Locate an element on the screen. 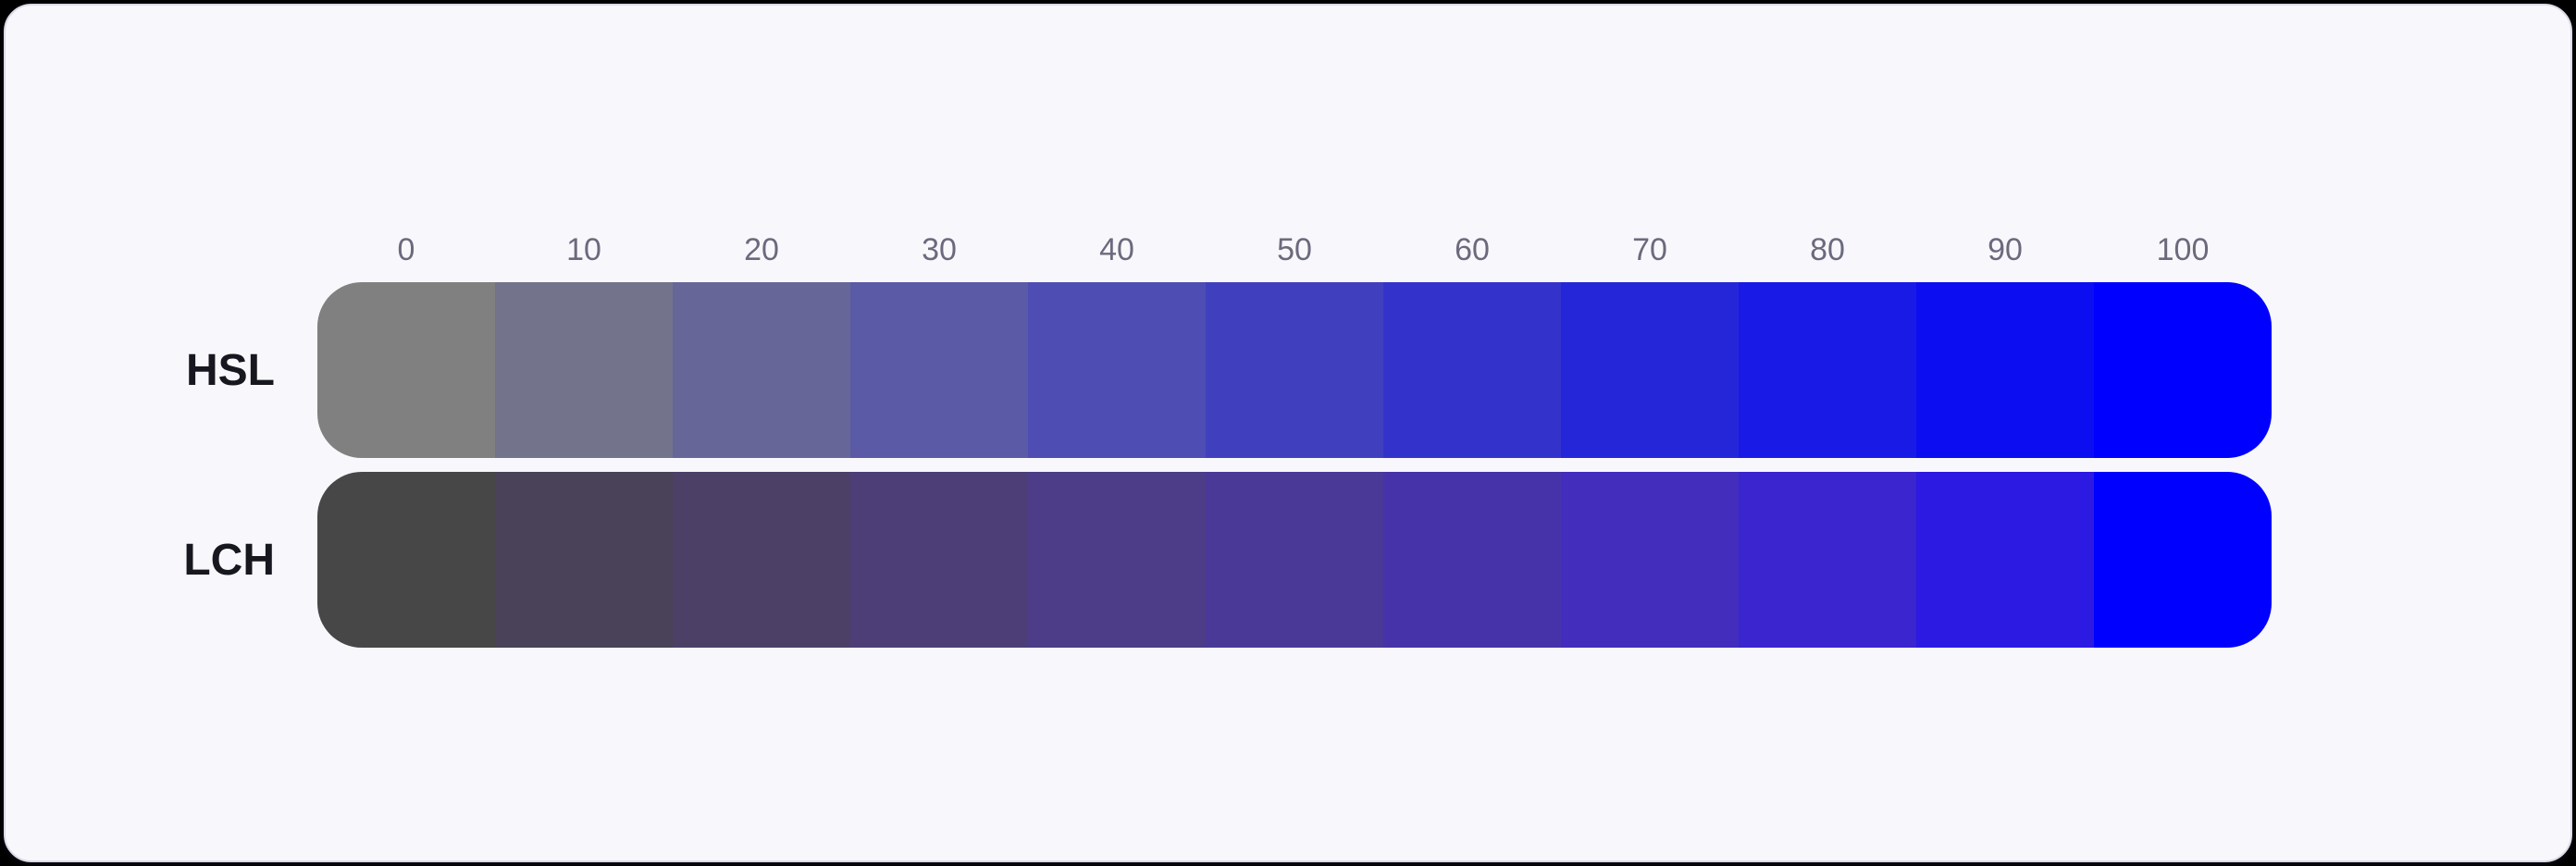 The image size is (2576, 866). hsl-row-label: HSL is located at coordinates (230, 370).